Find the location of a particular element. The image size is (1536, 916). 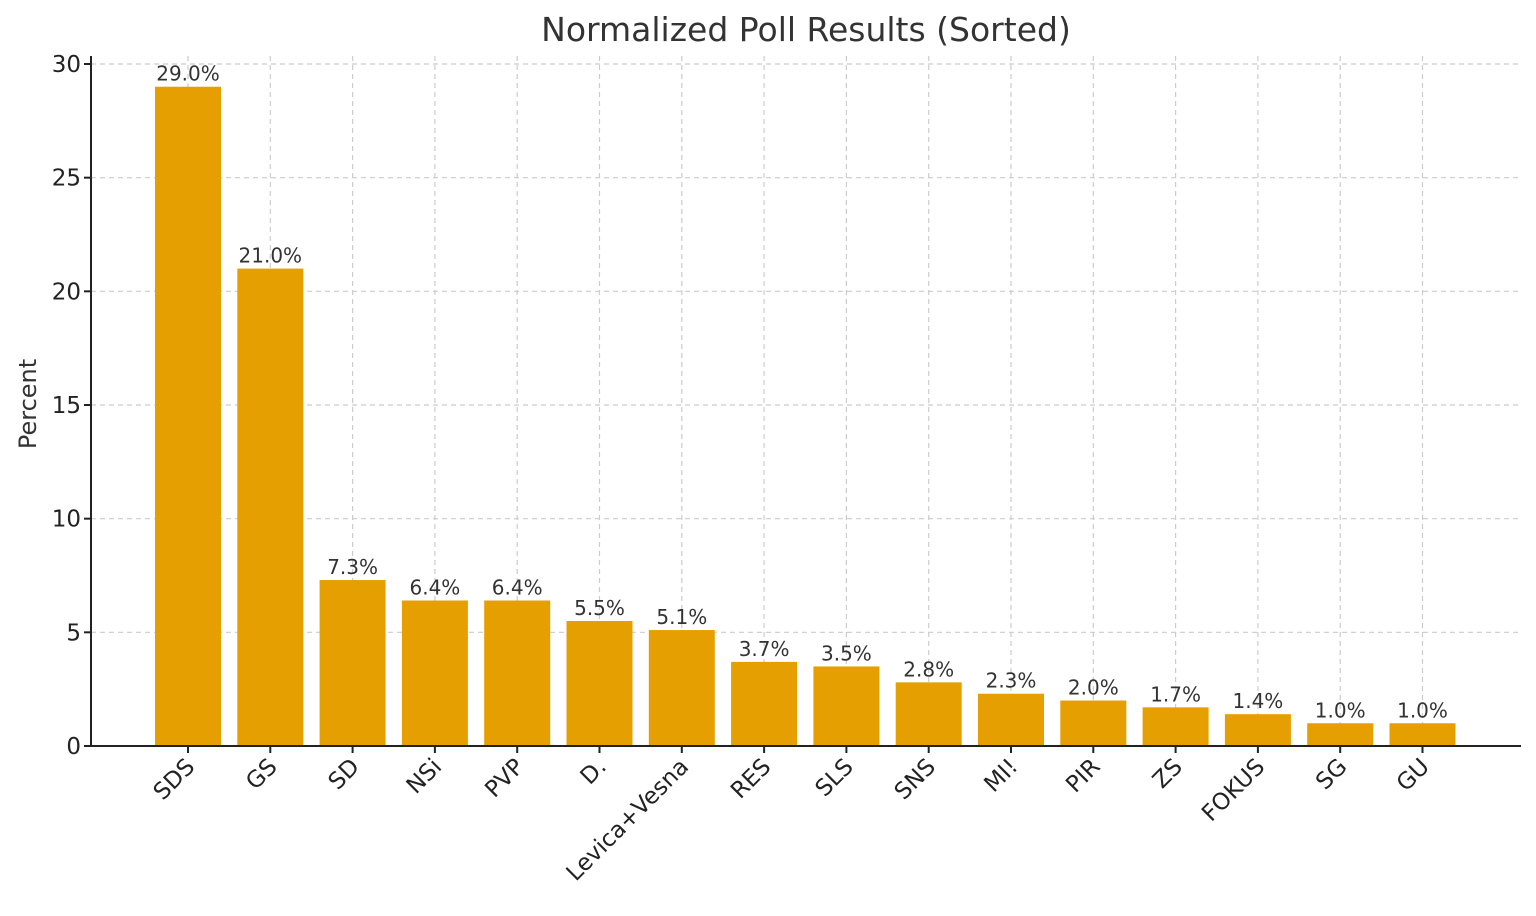

data-label-13: 1.4% is located at coordinates (1257, 701).